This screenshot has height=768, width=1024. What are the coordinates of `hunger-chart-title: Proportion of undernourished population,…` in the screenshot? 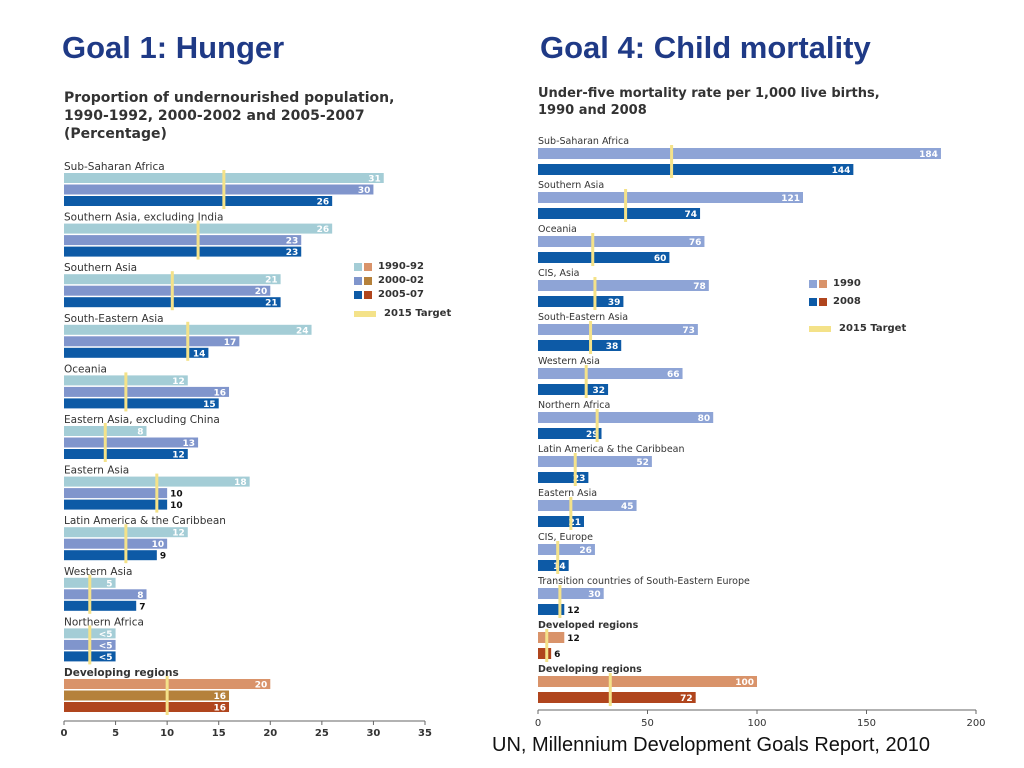 It's located at (229, 116).